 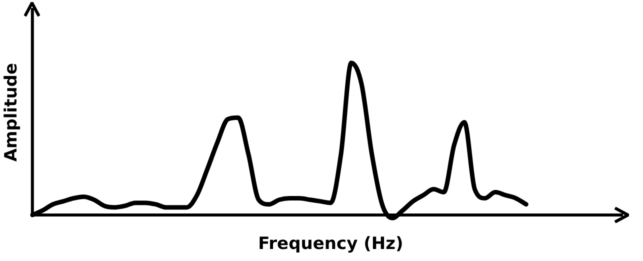 I want to click on x-axis-title: Frequency (Hz), so click(x=331, y=244).